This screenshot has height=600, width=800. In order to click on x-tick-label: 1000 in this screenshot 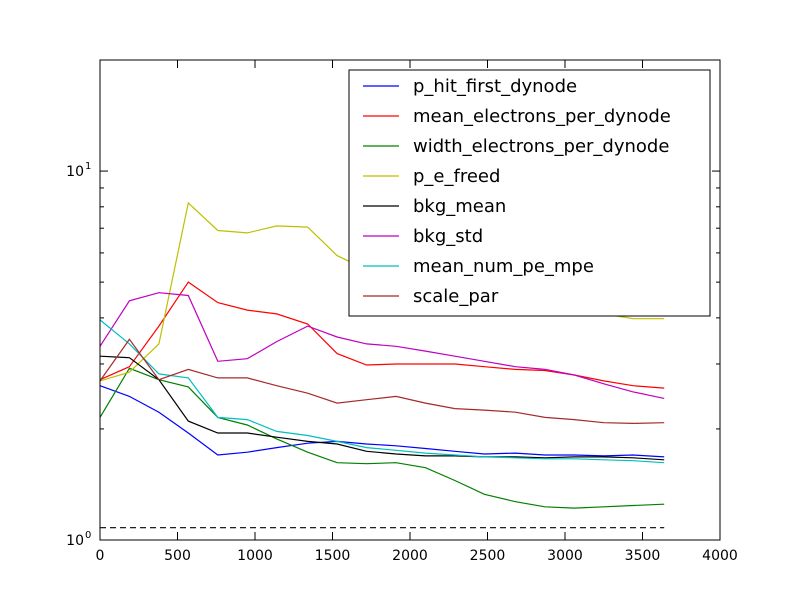, I will do `click(255, 556)`.